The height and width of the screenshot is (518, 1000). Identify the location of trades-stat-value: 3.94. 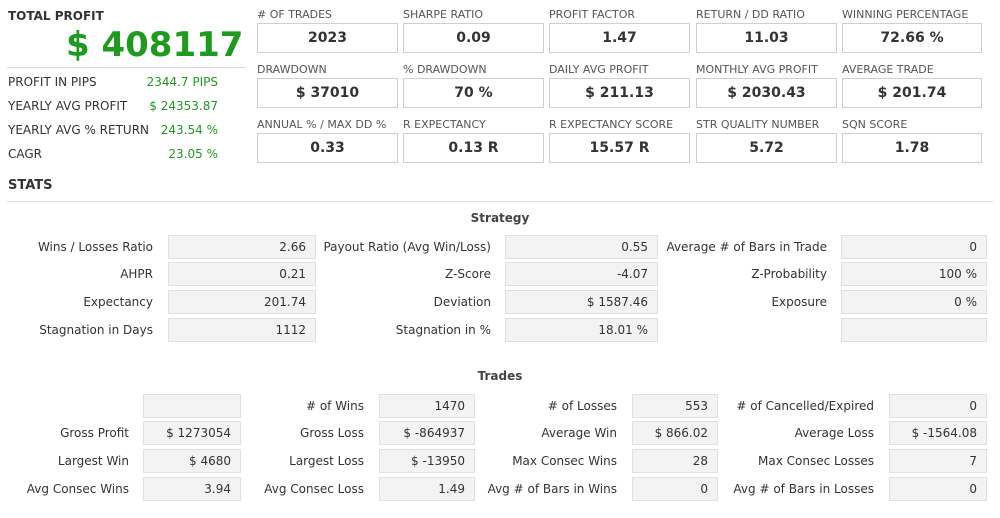
(192, 489).